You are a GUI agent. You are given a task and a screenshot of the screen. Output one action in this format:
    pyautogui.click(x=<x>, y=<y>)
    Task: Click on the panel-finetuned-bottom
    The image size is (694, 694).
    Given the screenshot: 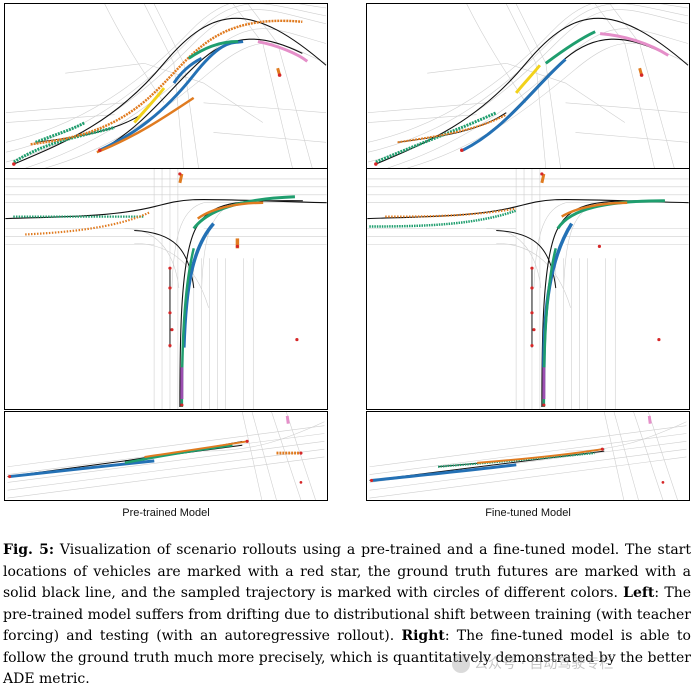 What is the action you would take?
    pyautogui.click(x=528, y=456)
    